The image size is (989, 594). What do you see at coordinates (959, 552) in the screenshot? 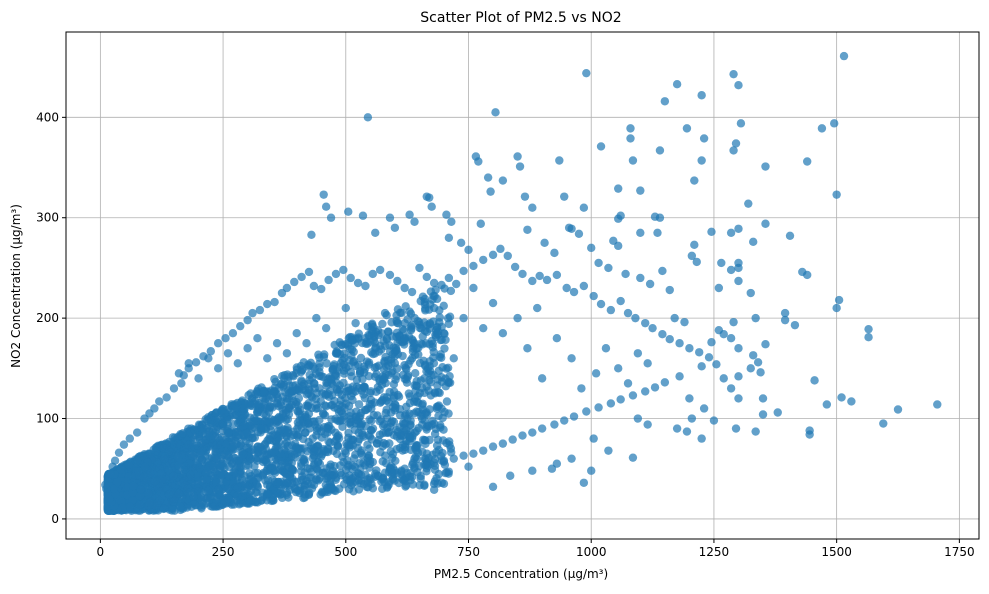
I see `x-tick-label: 1750` at bounding box center [959, 552].